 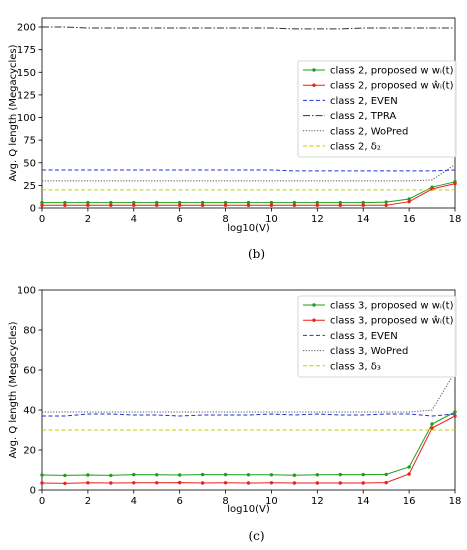 I want to click on y-tick-label: 40, so click(x=29, y=411).